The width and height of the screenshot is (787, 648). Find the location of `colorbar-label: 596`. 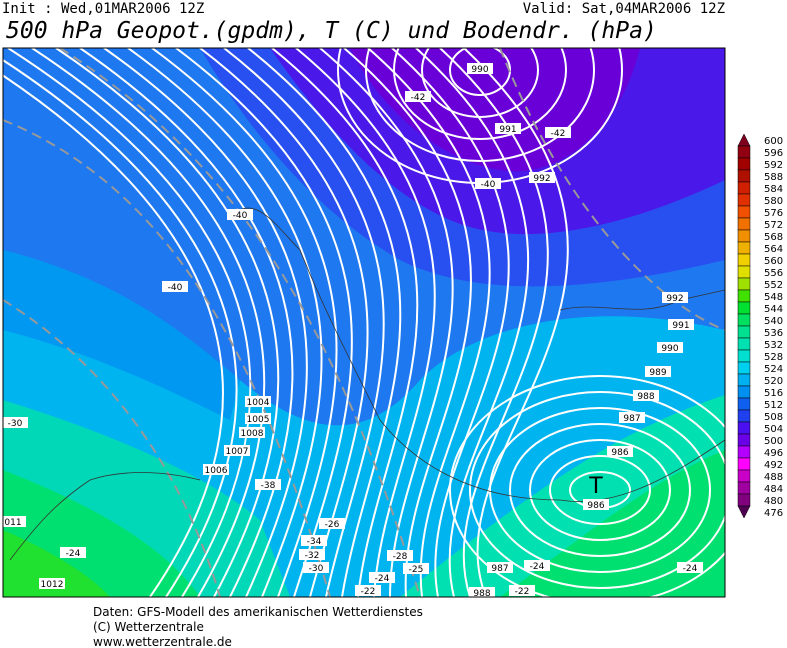

colorbar-label: 596 is located at coordinates (773, 153).